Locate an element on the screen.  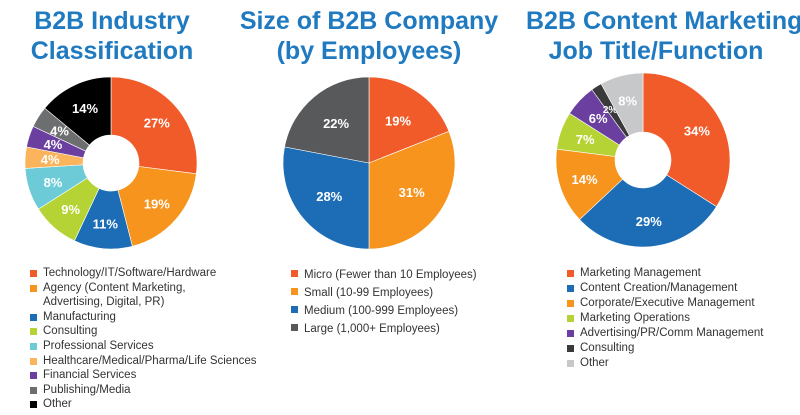
slice-label: 29% is located at coordinates (649, 221).